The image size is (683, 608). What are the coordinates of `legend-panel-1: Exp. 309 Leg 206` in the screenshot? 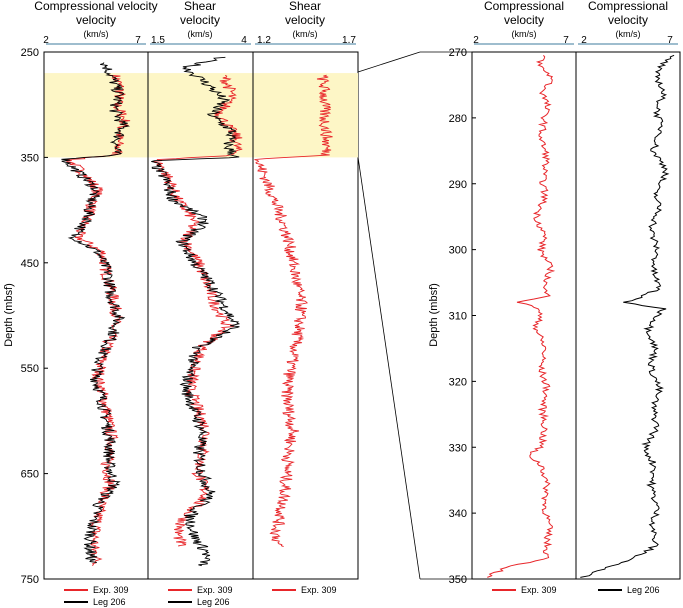 It's located at (96, 596).